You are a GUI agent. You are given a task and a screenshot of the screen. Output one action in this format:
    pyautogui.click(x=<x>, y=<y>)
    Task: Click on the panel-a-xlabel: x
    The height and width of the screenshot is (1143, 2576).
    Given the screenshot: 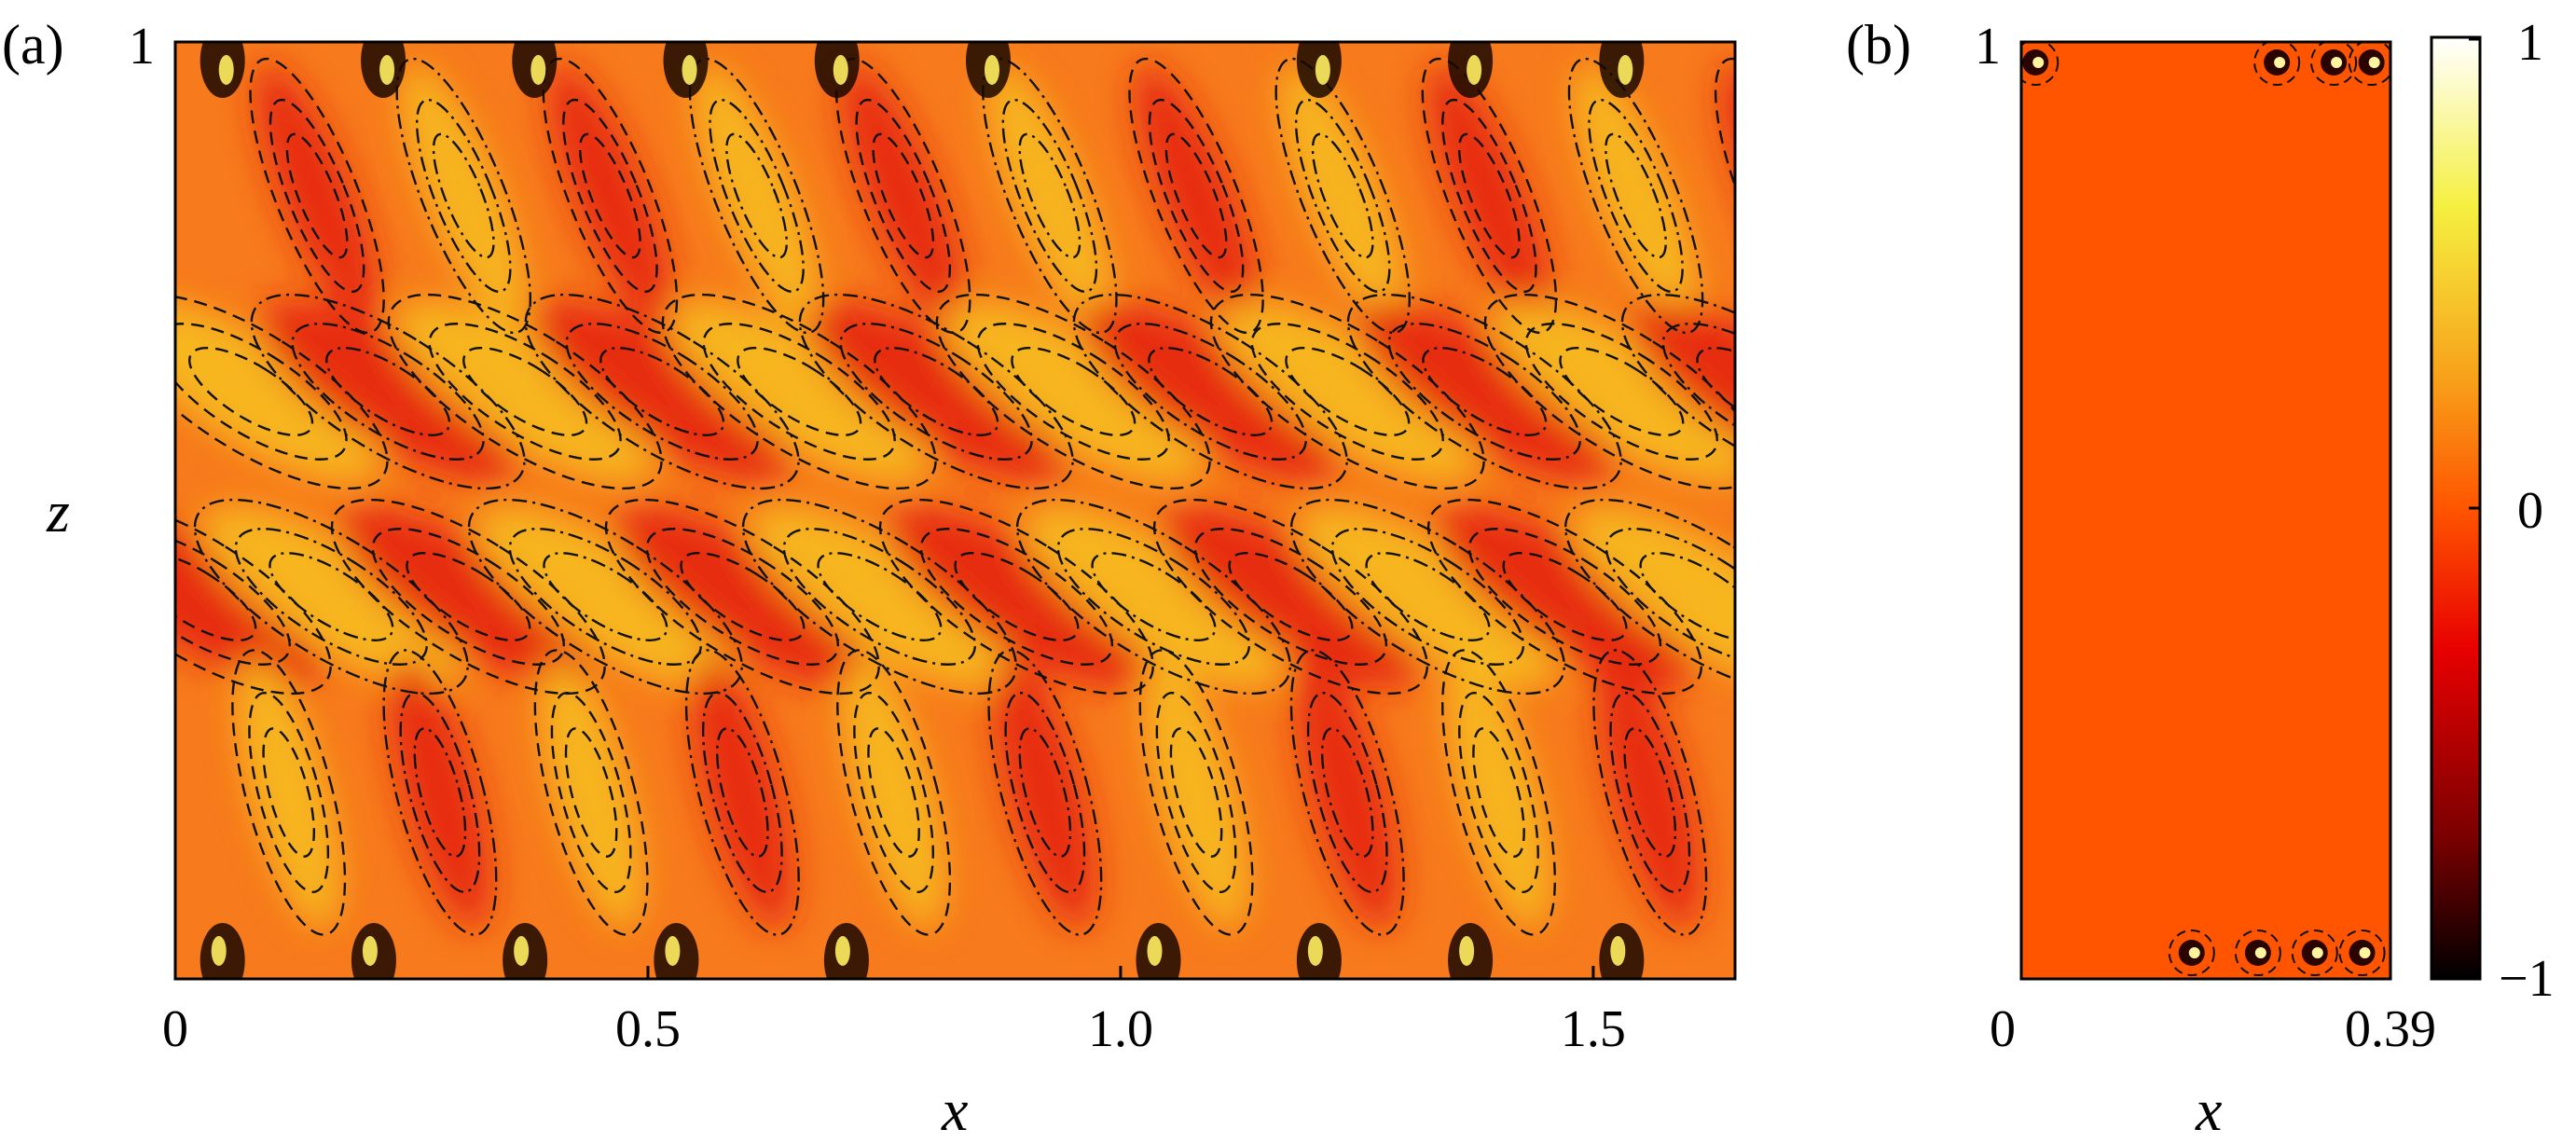 What is the action you would take?
    pyautogui.click(x=955, y=1110)
    